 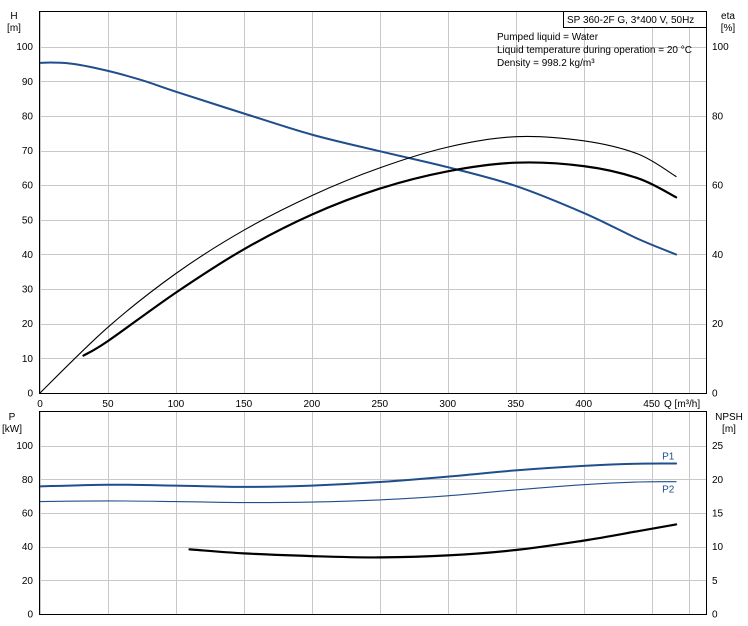 What do you see at coordinates (718, 324) in the screenshot?
I see `top-right-tick-label: 20` at bounding box center [718, 324].